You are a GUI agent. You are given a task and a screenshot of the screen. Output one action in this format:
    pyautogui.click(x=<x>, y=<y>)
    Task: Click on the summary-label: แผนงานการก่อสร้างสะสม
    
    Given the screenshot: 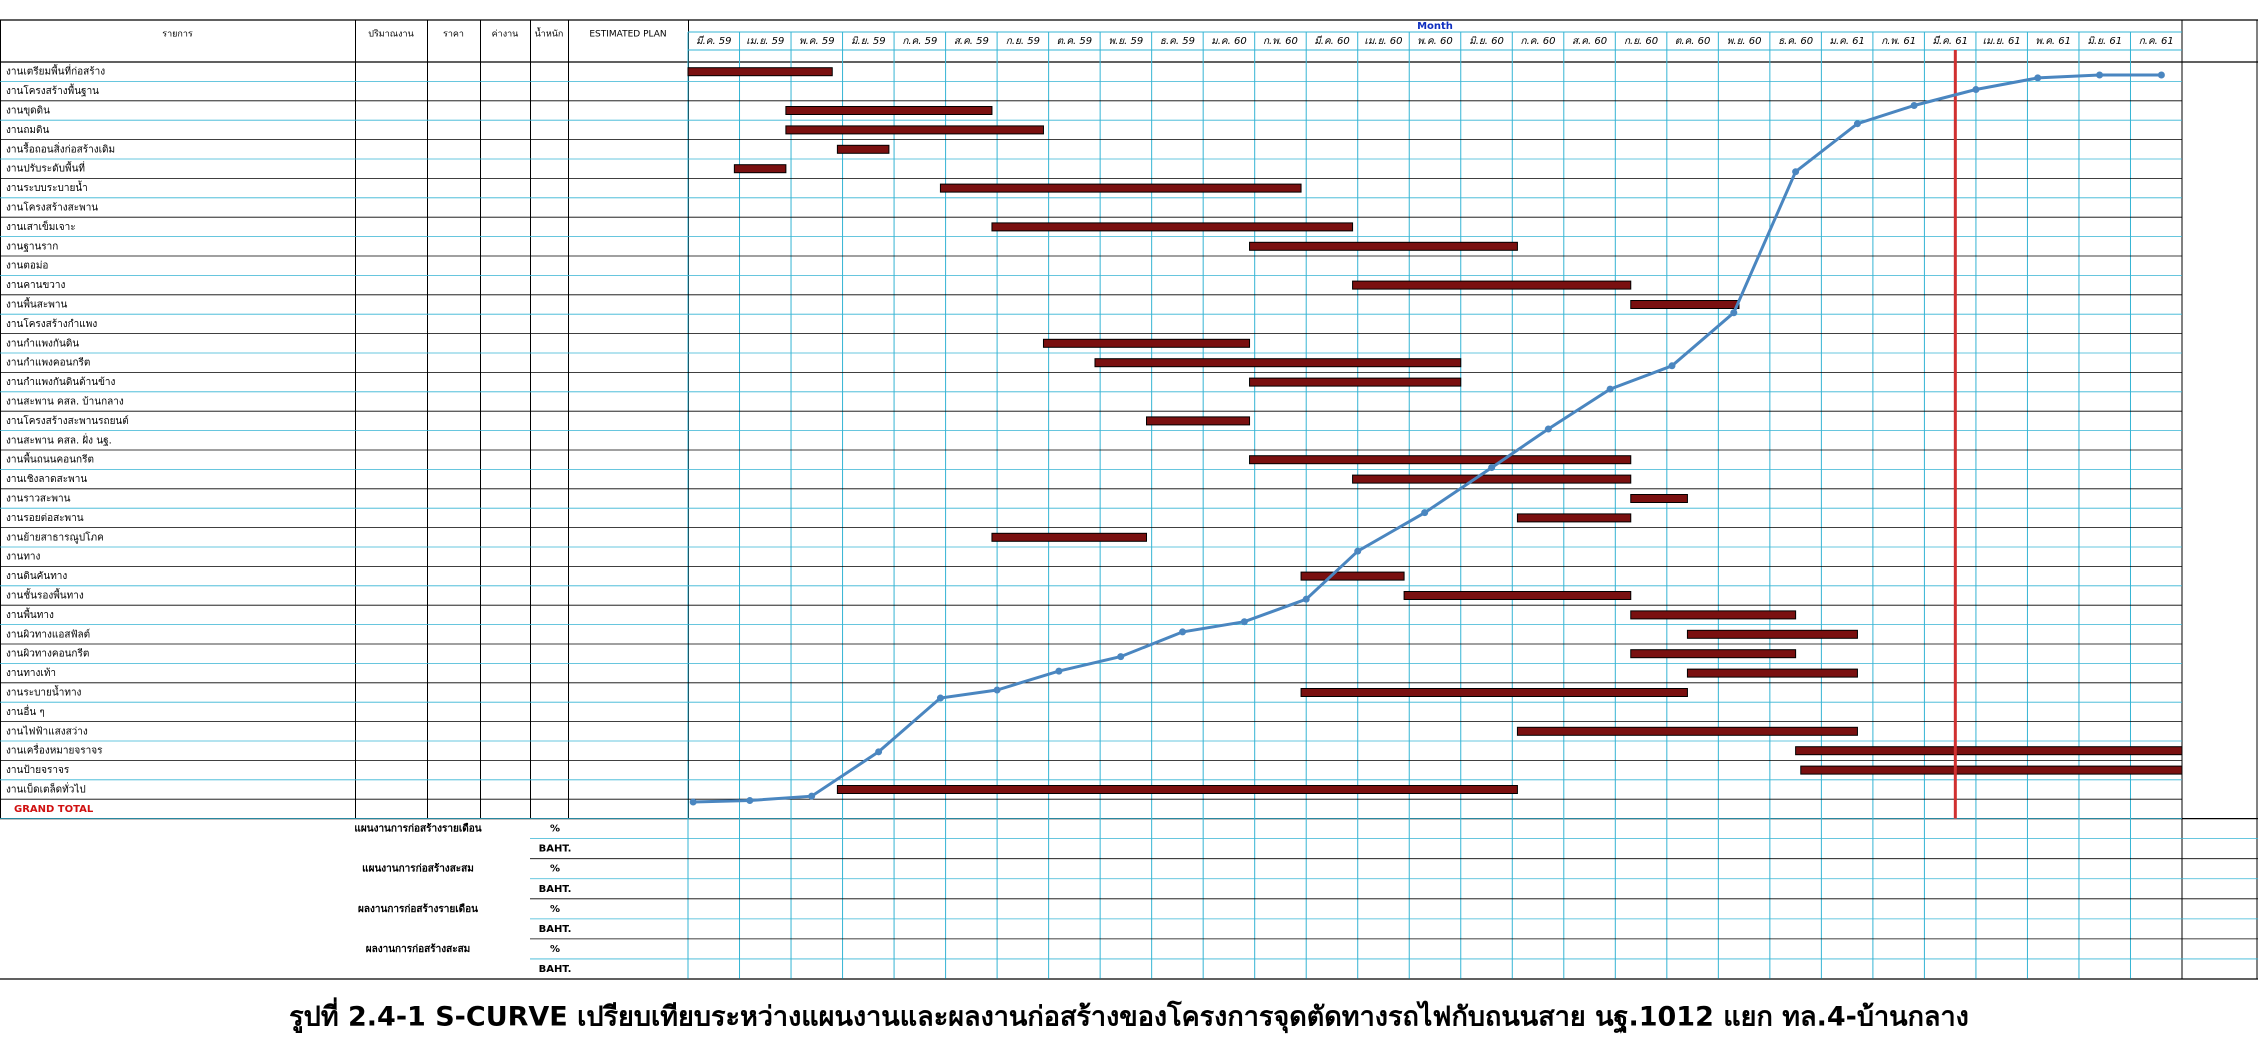 What is the action you would take?
    pyautogui.click(x=418, y=869)
    